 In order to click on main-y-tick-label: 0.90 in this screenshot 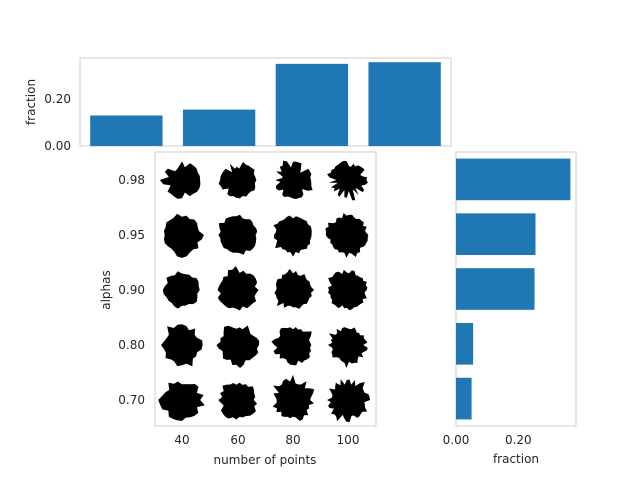, I will do `click(131, 290)`.